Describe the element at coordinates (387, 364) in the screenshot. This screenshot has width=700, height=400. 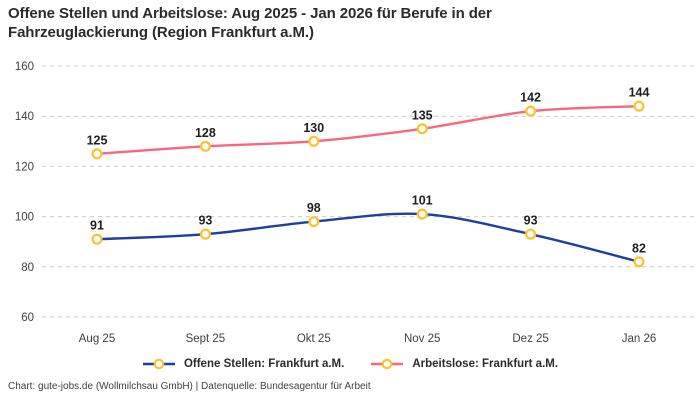
I see `legend-marker-arbeitslose-icon` at that location.